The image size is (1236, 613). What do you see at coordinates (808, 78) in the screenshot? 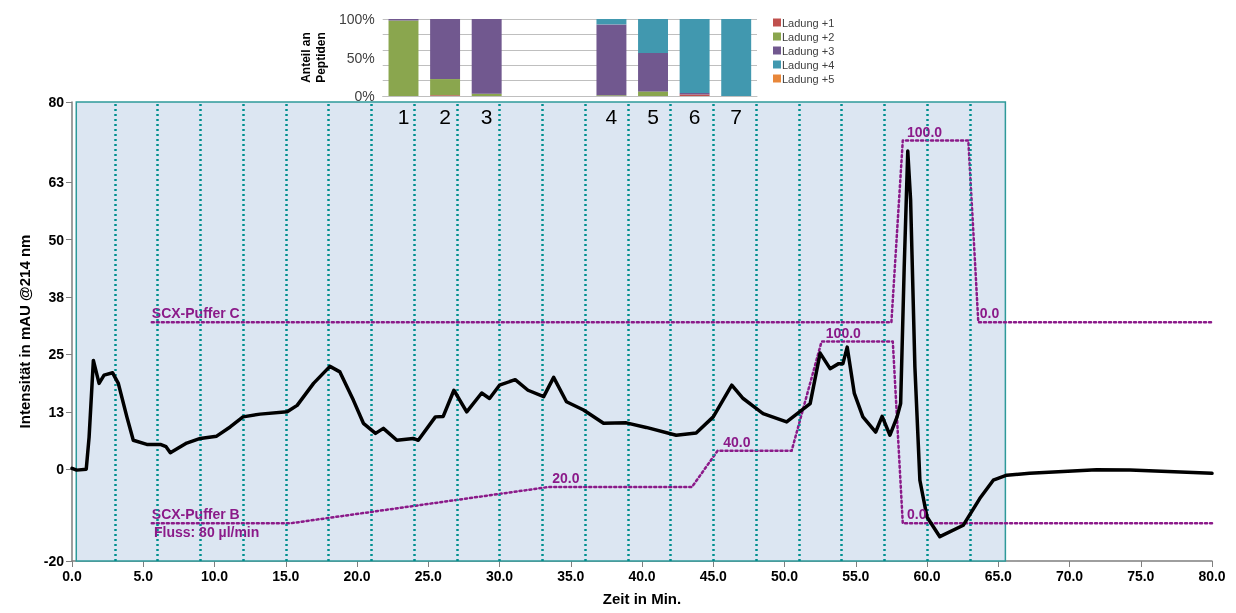
I see `legend-label: Ladung +5` at bounding box center [808, 78].